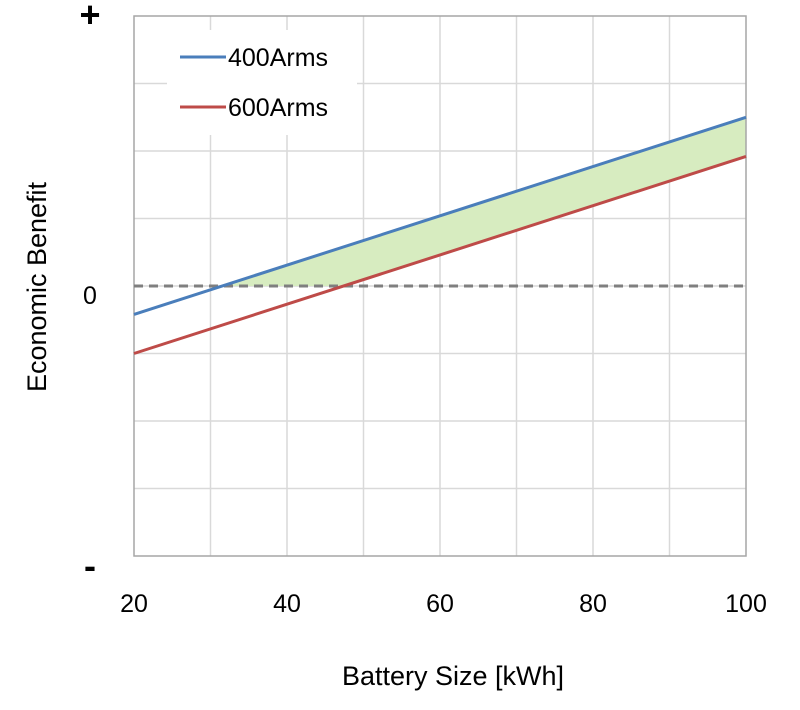 This screenshot has height=710, width=800. I want to click on legend-label: 600Arms, so click(278, 108).